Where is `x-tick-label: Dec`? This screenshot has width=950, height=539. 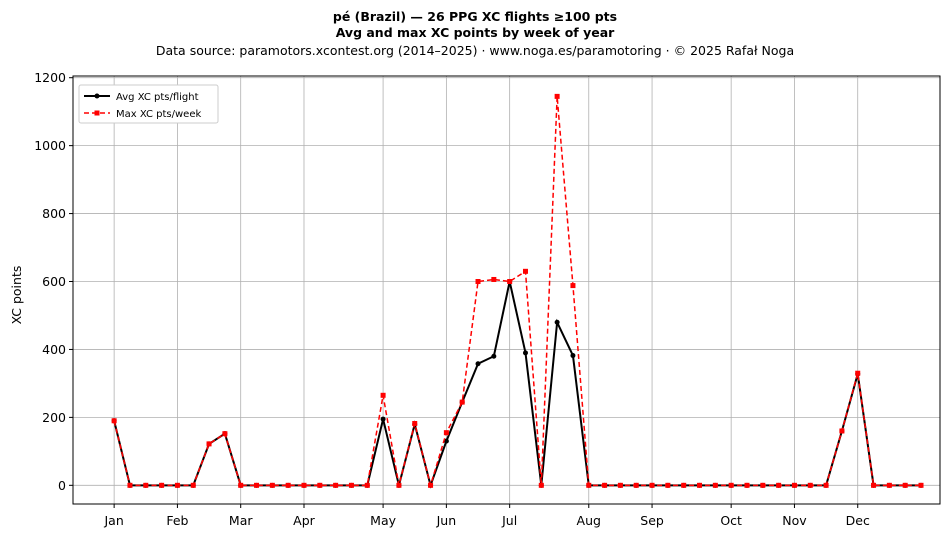
x-tick-label: Dec is located at coordinates (858, 520).